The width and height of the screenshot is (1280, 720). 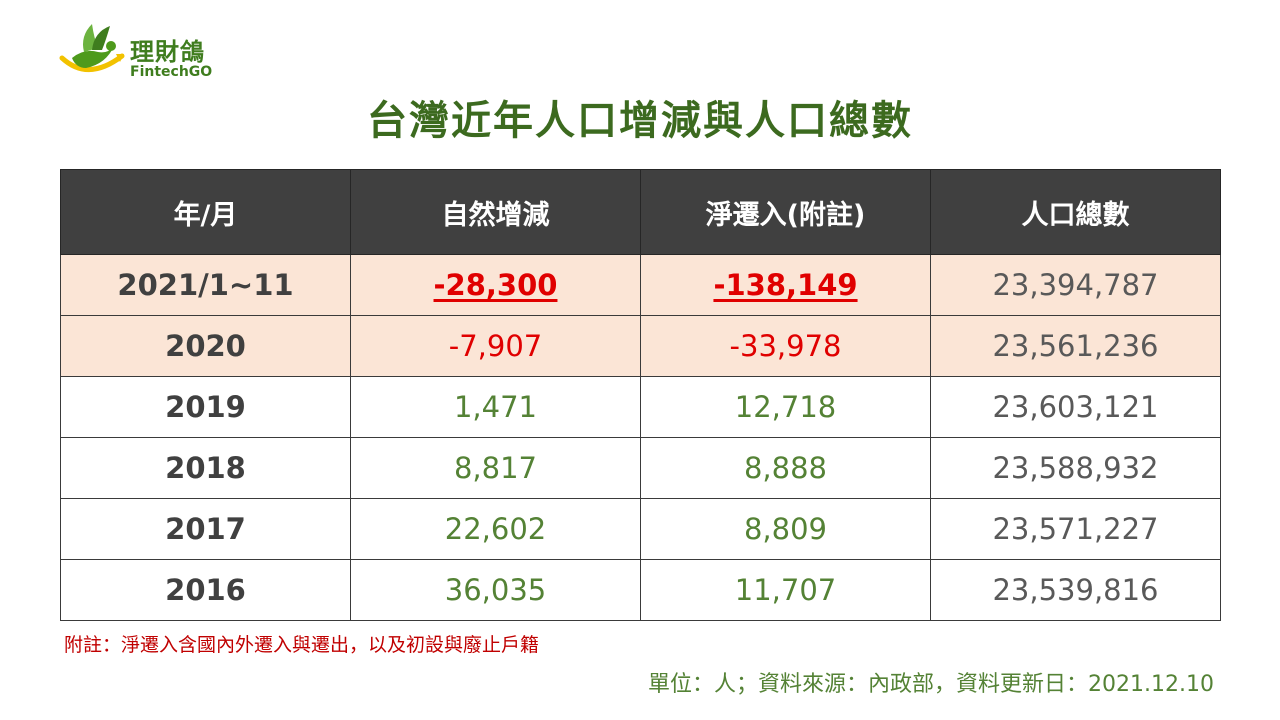 What do you see at coordinates (1075, 590) in the screenshot?
I see `cell-total-population: 23,539,816` at bounding box center [1075, 590].